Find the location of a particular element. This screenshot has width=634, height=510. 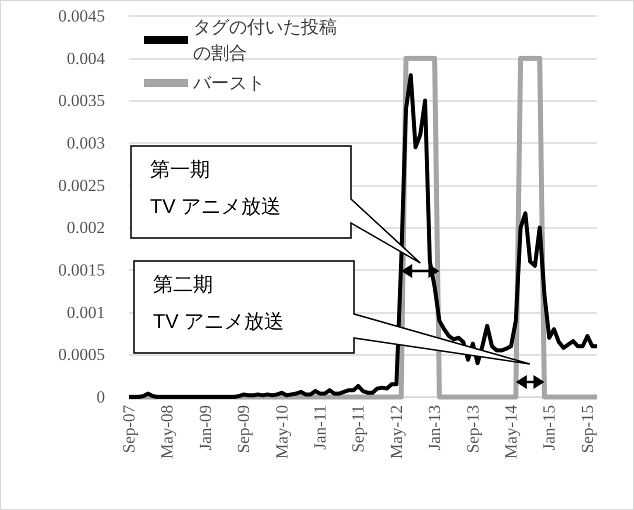

y-tick-label: 0.0035 is located at coordinates (81, 100).